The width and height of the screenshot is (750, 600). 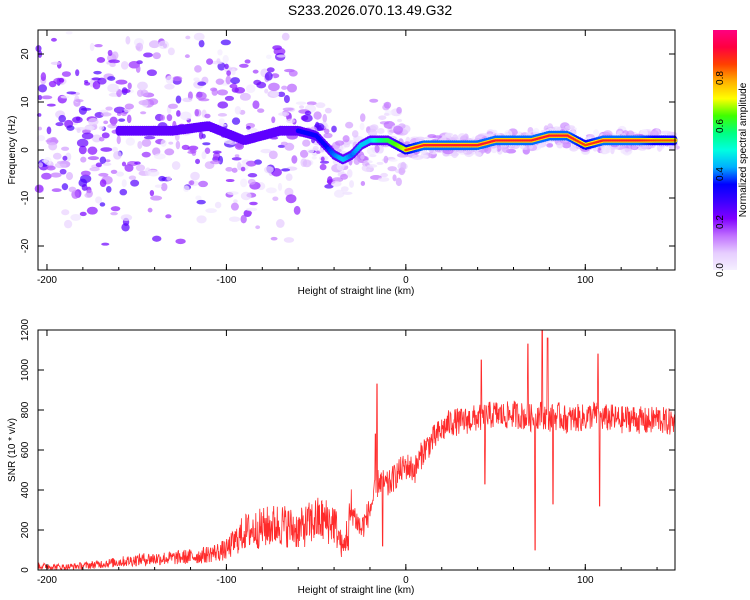 I want to click on snr-y-tick-label: 1200, so click(x=25, y=329).